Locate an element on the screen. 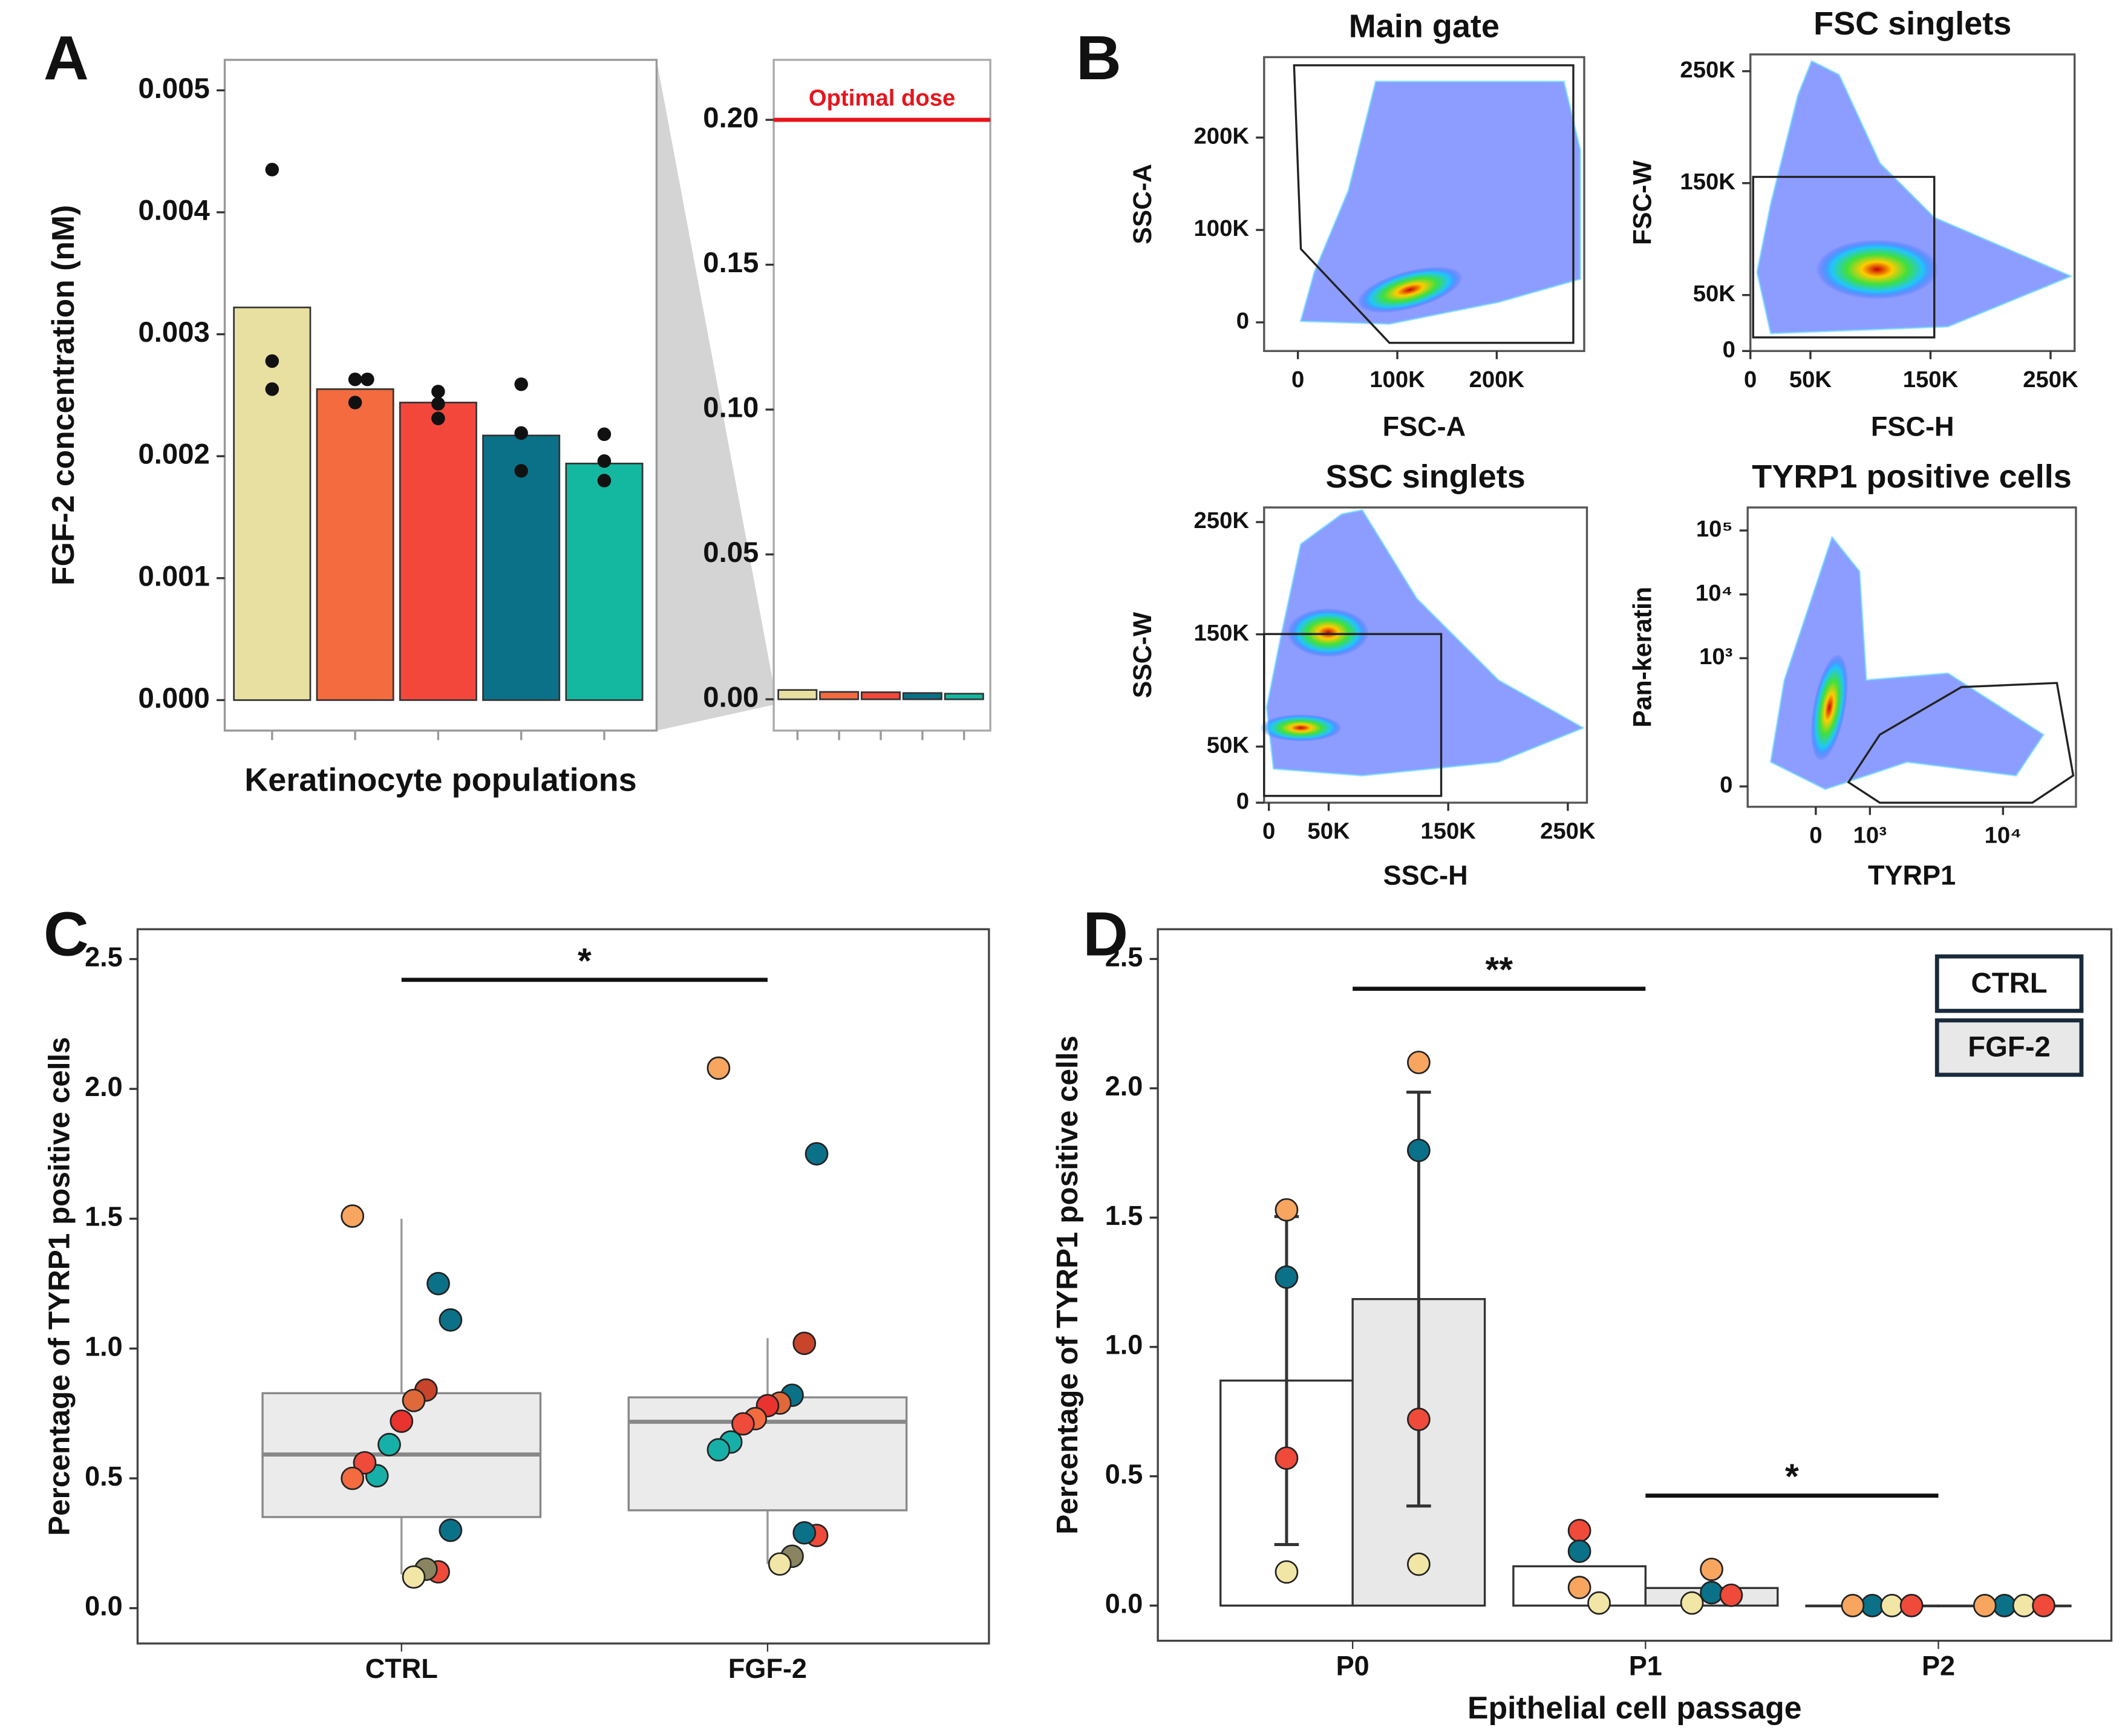 The height and width of the screenshot is (1736, 2125). chart-title: TYRP1 positive cells is located at coordinates (1912, 476).